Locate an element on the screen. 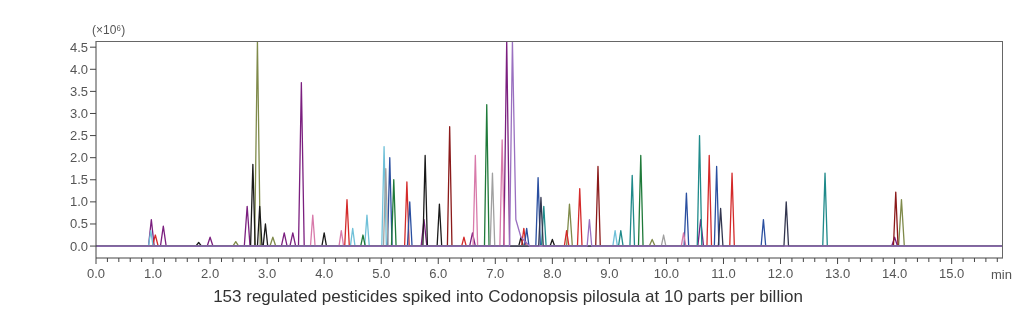 The height and width of the screenshot is (328, 1027). x-tick-label: 0.0 is located at coordinates (96, 273).